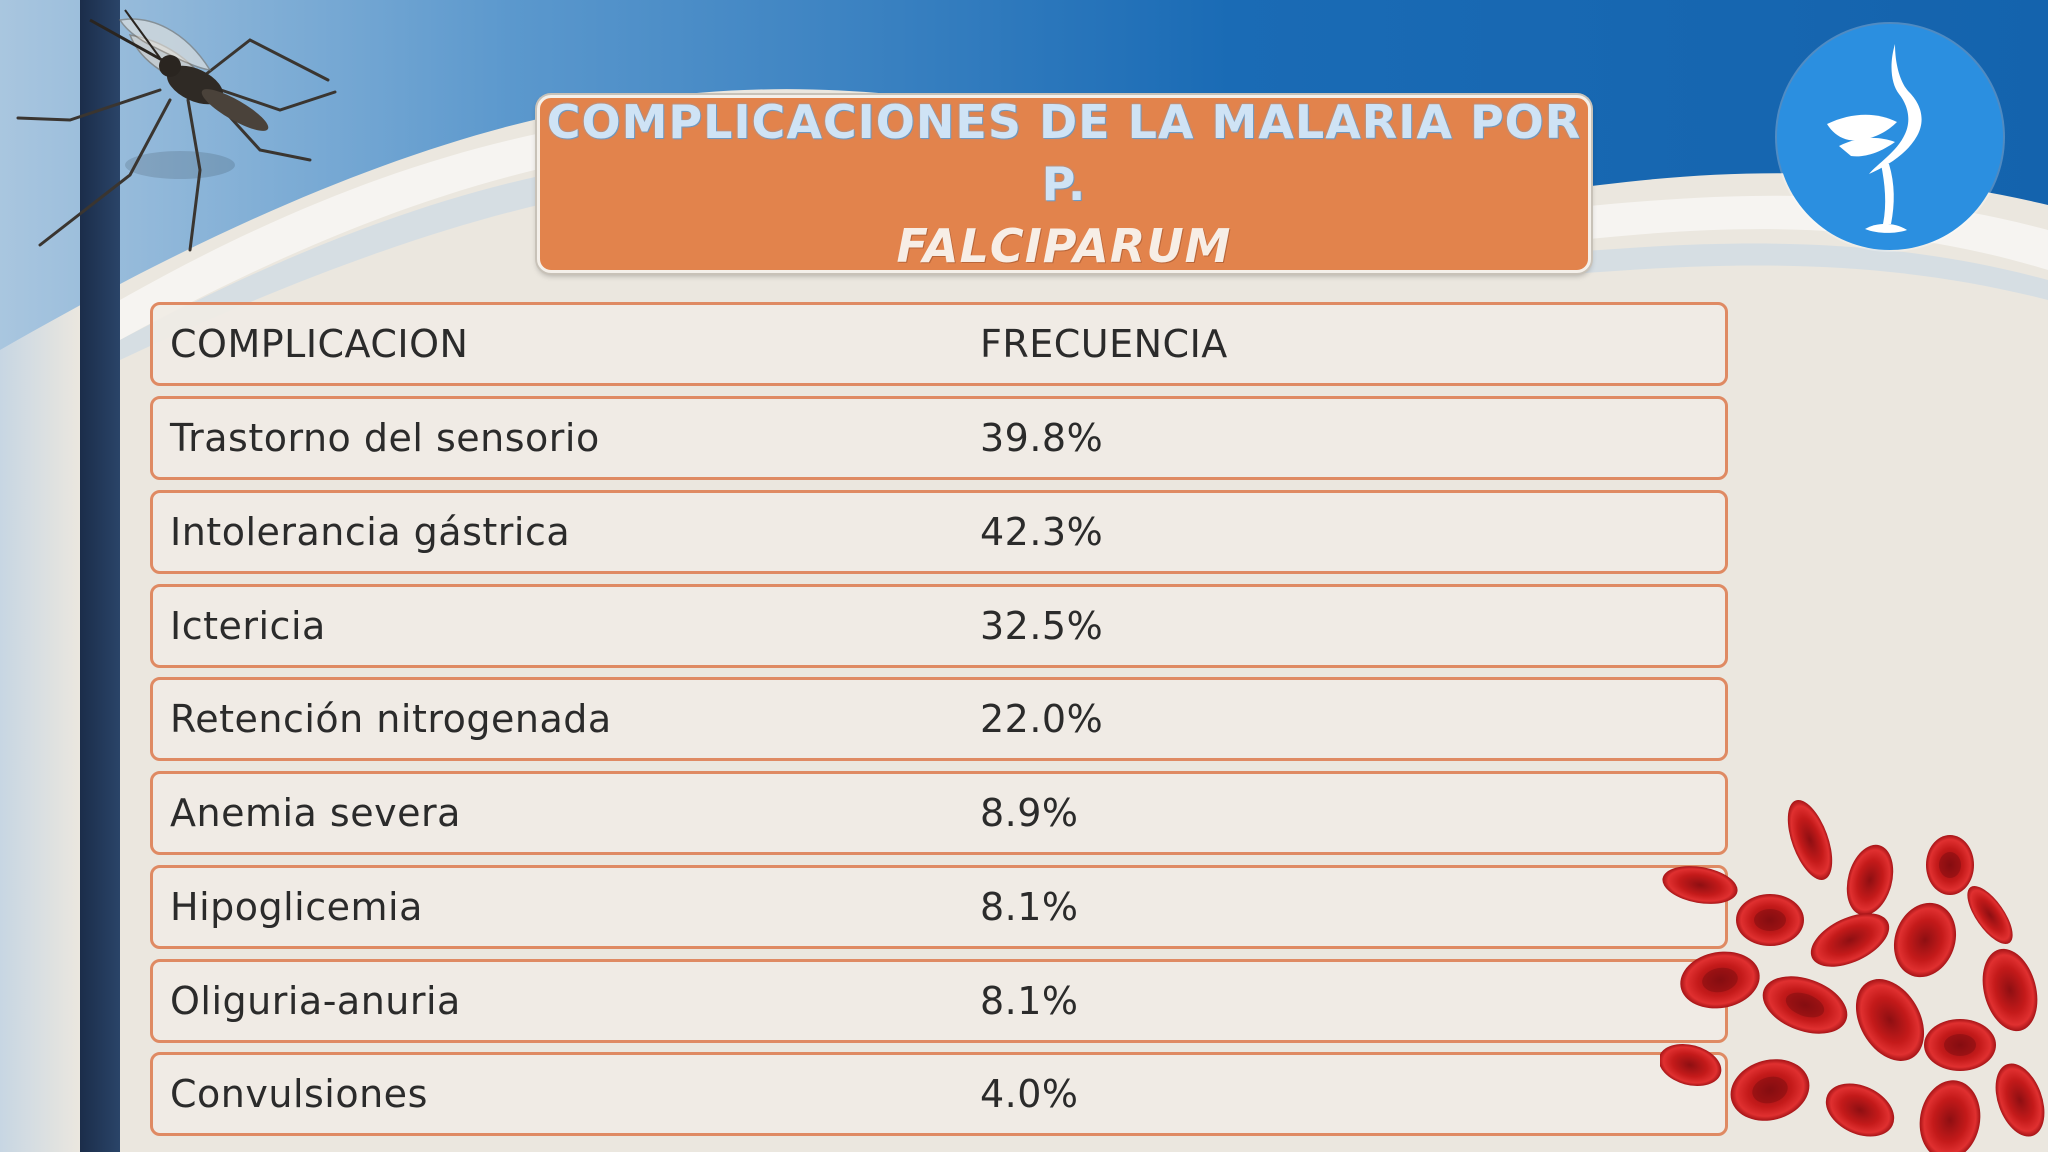 This screenshot has width=2048, height=1152. Describe the element at coordinates (939, 1094) in the screenshot. I see `table-row: Convulsiones 4.0%` at that location.